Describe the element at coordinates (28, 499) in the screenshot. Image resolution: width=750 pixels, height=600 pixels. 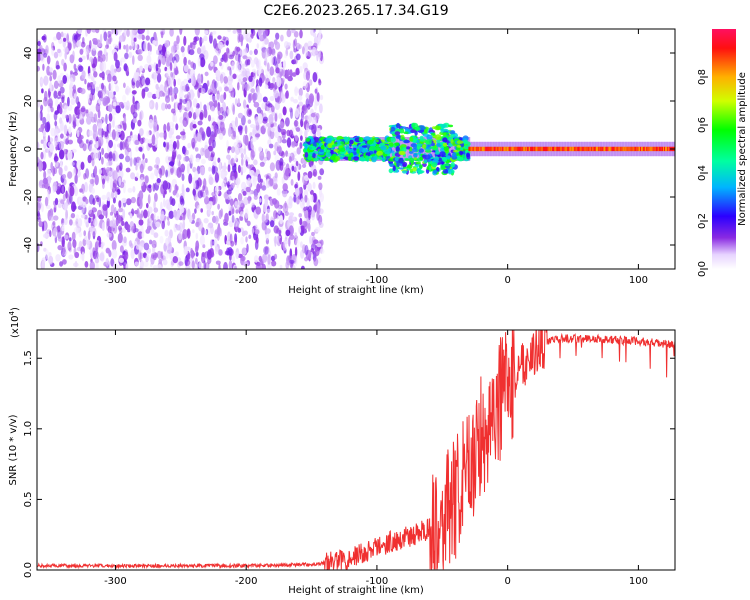
I see `y-tick-label: 0.5` at that location.